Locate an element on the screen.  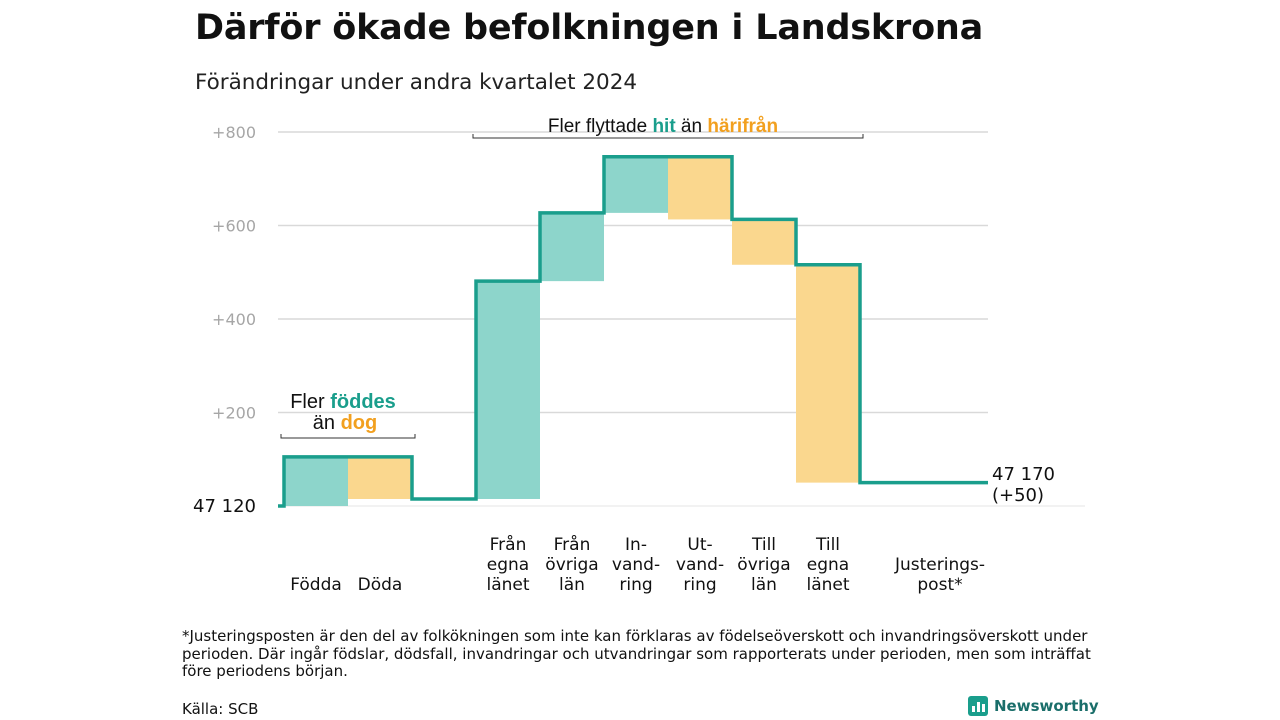
brand-logo: Newsworthy is located at coordinates (1033, 706).